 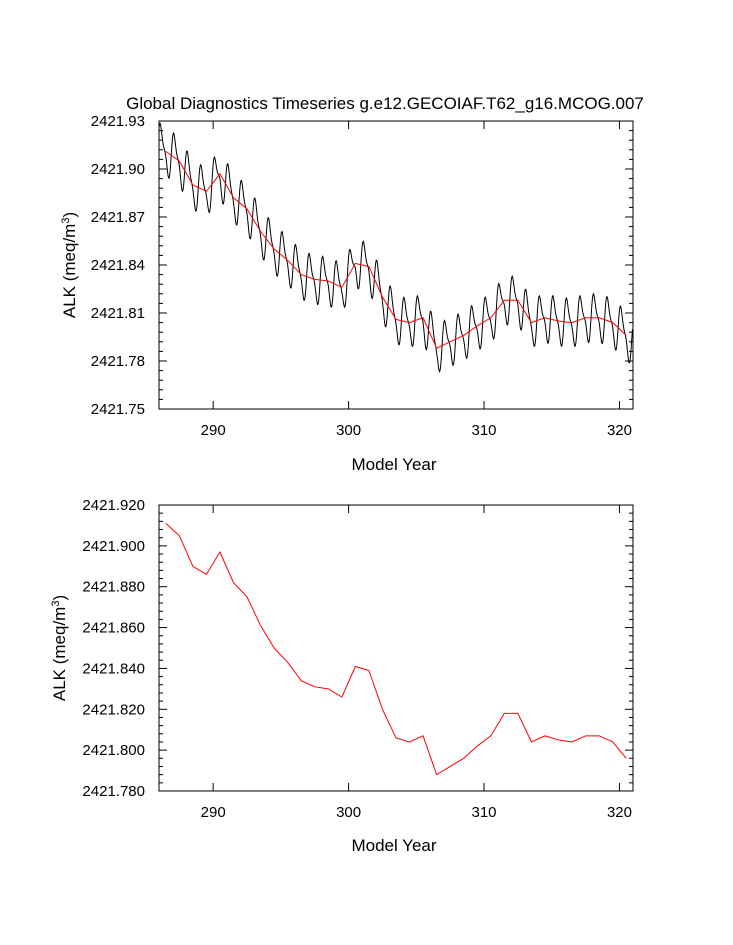 What do you see at coordinates (113, 628) in the screenshot?
I see `ytick-label: 2421.860` at bounding box center [113, 628].